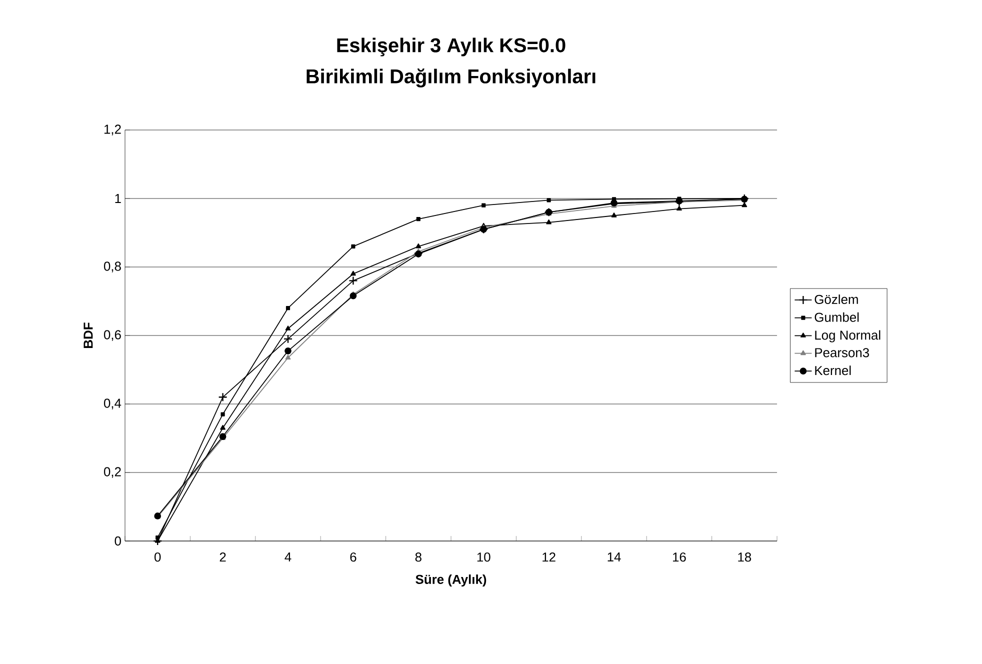 The image size is (982, 664). I want to click on legend-label: Gözlem, so click(836, 299).